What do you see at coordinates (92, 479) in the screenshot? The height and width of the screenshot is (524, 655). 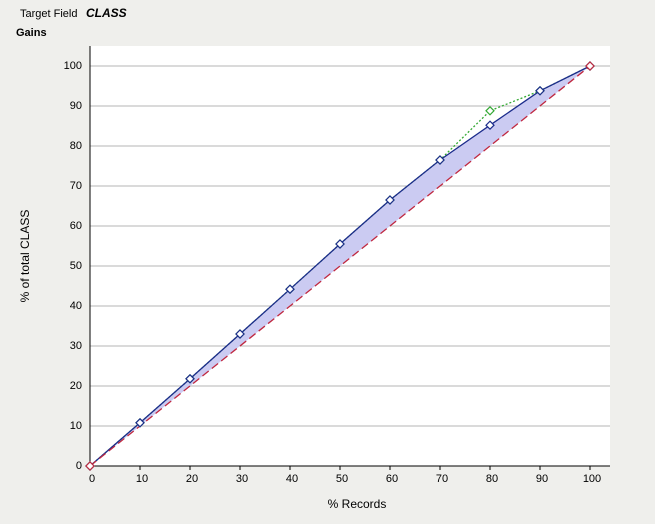 I see `x-tick-label: 0` at bounding box center [92, 479].